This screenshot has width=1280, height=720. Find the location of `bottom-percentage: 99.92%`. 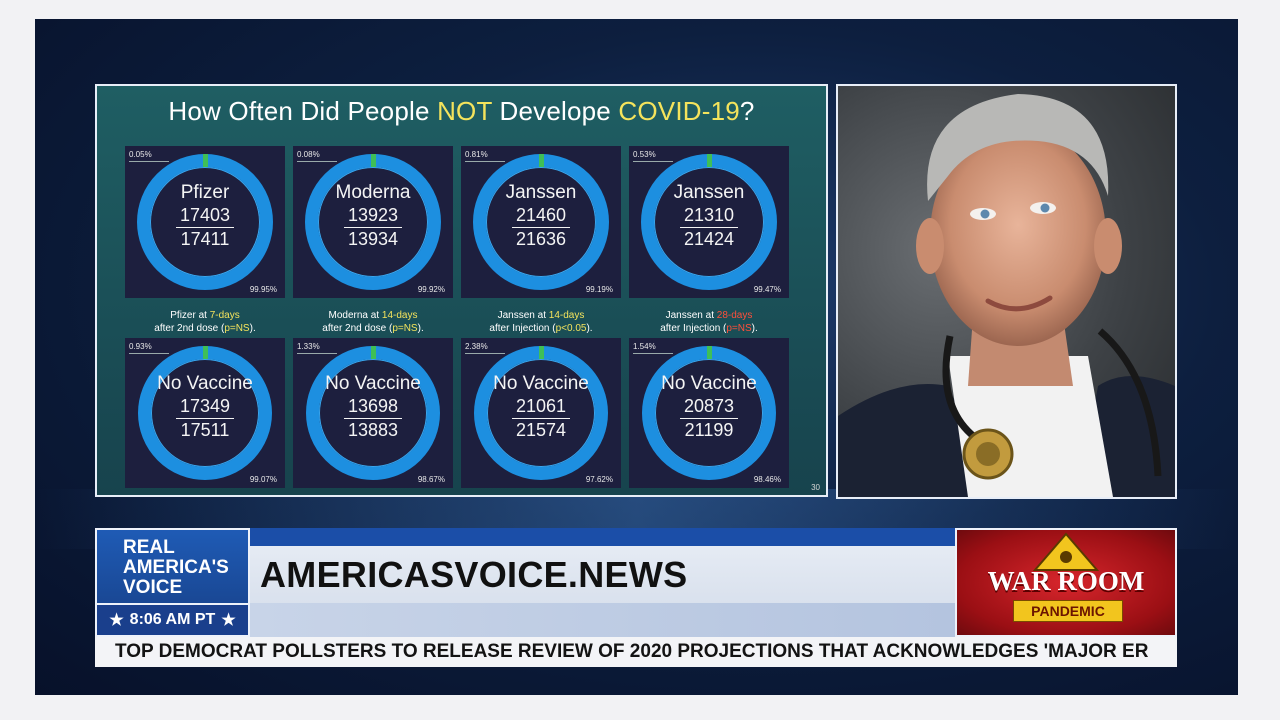

bottom-percentage: 99.92% is located at coordinates (431, 289).